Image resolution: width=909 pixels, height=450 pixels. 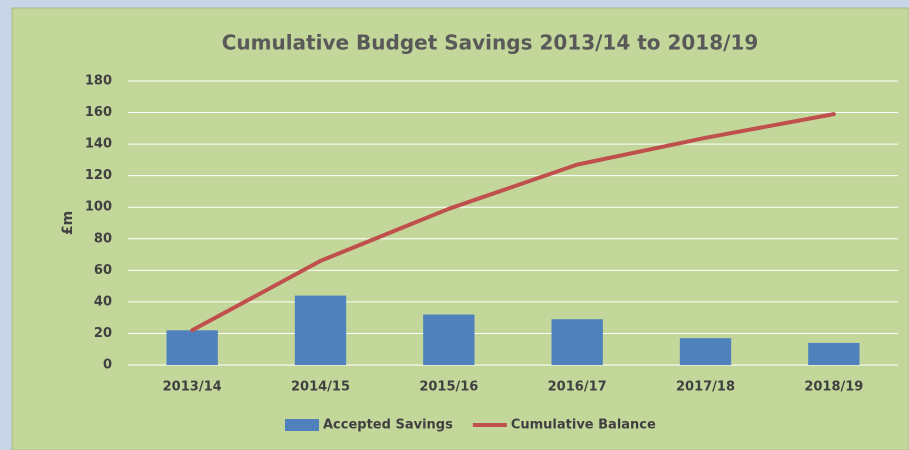 I want to click on x-tick-label: 2017/18, so click(x=705, y=387).